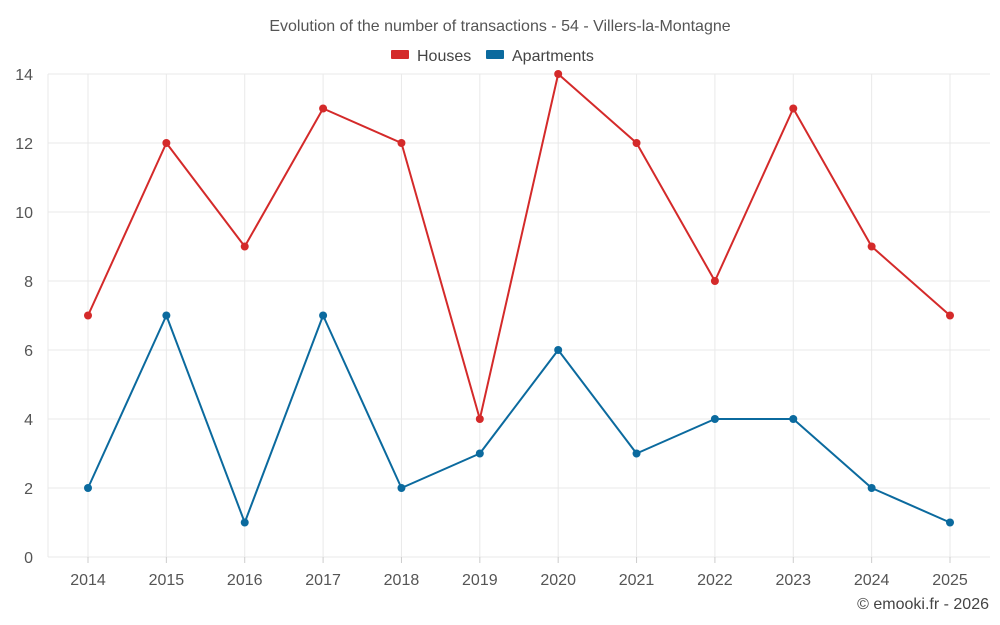 The image size is (1000, 625). What do you see at coordinates (400, 54) in the screenshot?
I see `legend-swatch-houses` at bounding box center [400, 54].